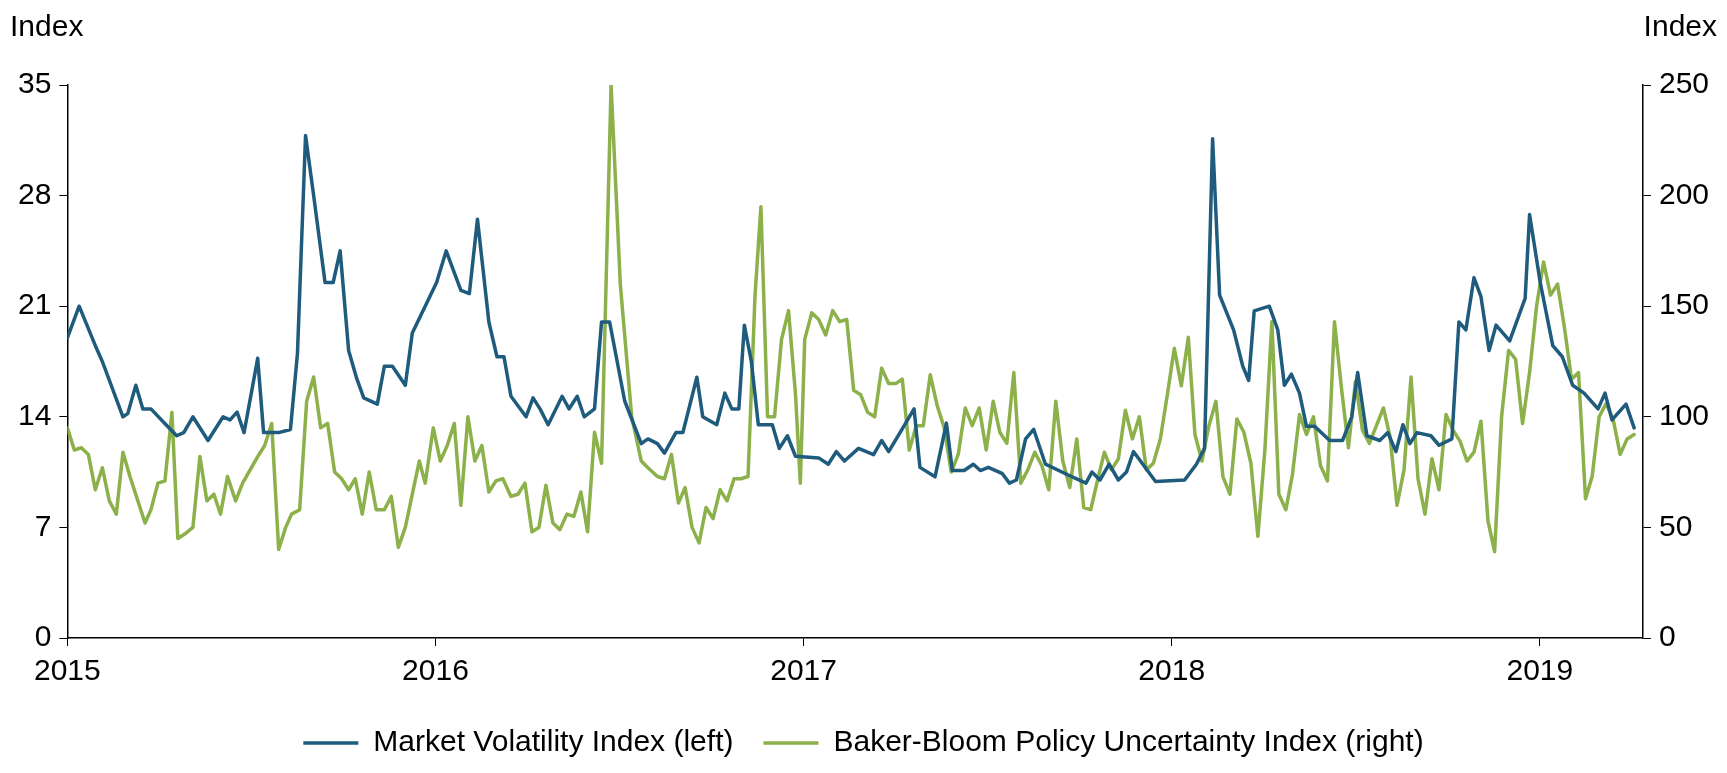 Image resolution: width=1727 pixels, height=773 pixels. Describe the element at coordinates (1684, 304) in the screenshot. I see `y2-tick-label: 150` at that location.